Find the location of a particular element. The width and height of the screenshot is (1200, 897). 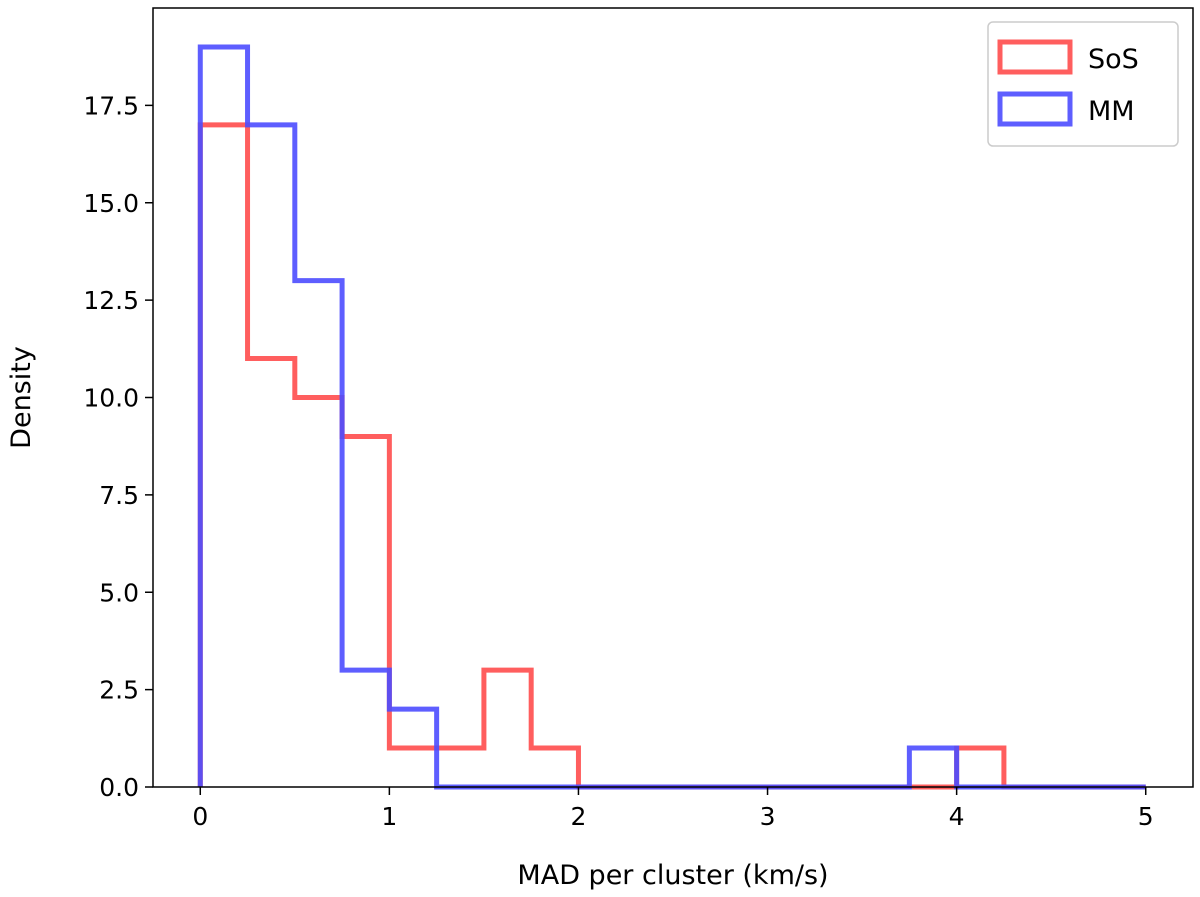

y-axis-ticks: 0.0 2.5 5.0 7.5 10.0 12.5 15.0 17.5 is located at coordinates (118, 446).